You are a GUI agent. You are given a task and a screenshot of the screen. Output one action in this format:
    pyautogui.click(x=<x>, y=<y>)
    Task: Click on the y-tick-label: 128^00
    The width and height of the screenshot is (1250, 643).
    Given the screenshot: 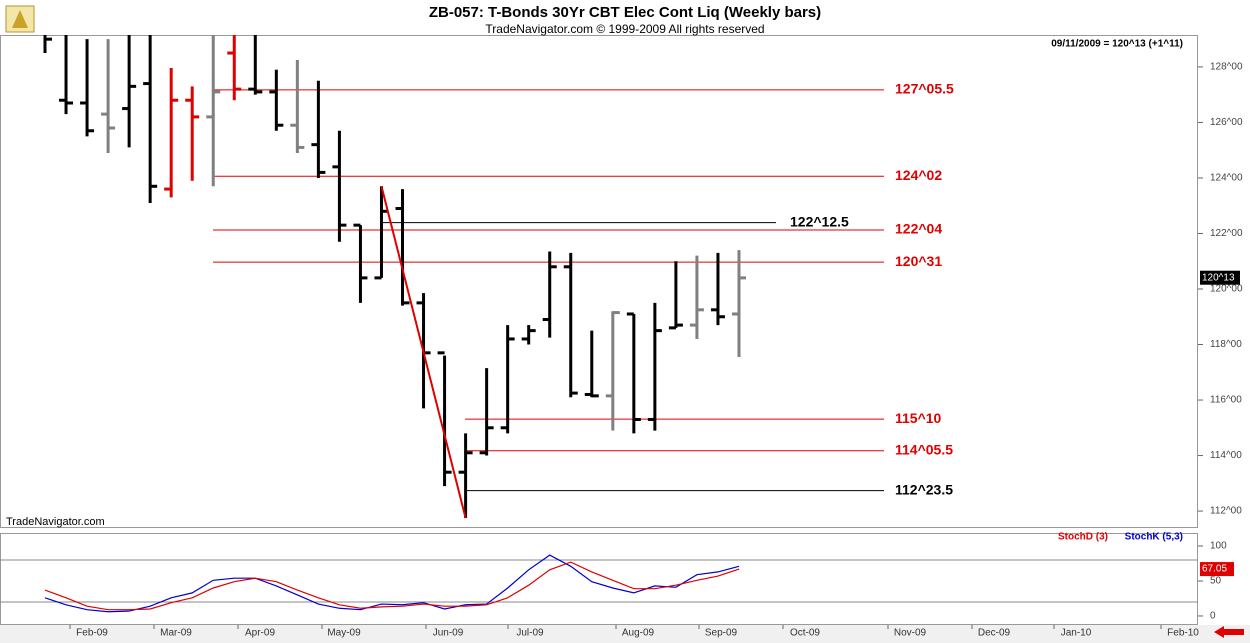 What is the action you would take?
    pyautogui.click(x=1226, y=67)
    